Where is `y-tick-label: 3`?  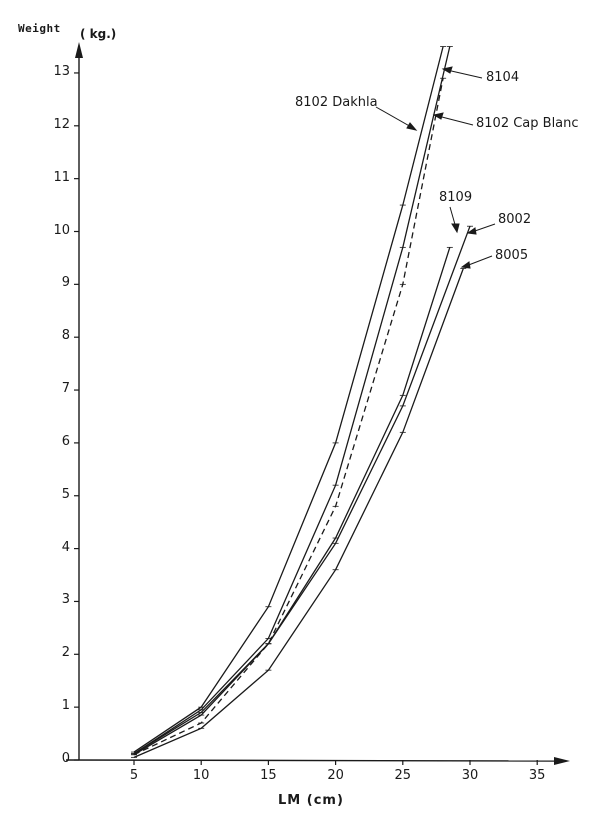 y-tick-label: 3 is located at coordinates (65, 600).